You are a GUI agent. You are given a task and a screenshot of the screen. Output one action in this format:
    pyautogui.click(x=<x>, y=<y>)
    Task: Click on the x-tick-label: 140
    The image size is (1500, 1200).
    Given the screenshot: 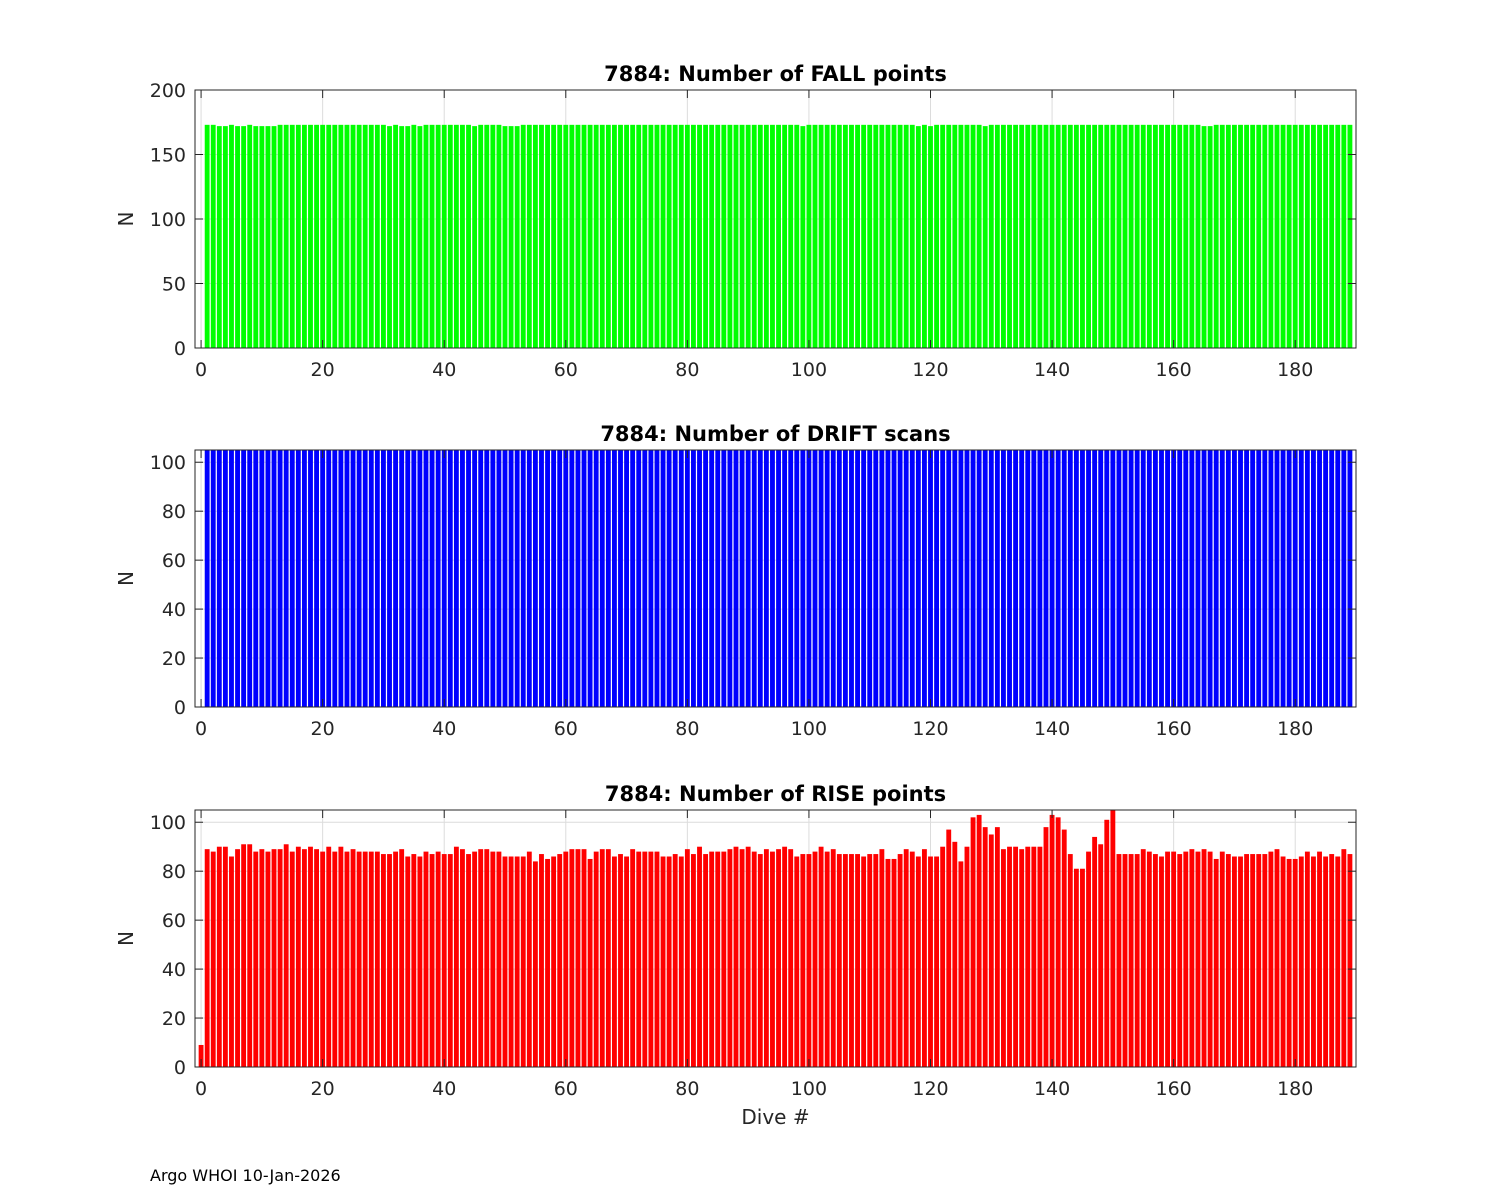 What is the action you would take?
    pyautogui.click(x=1052, y=370)
    